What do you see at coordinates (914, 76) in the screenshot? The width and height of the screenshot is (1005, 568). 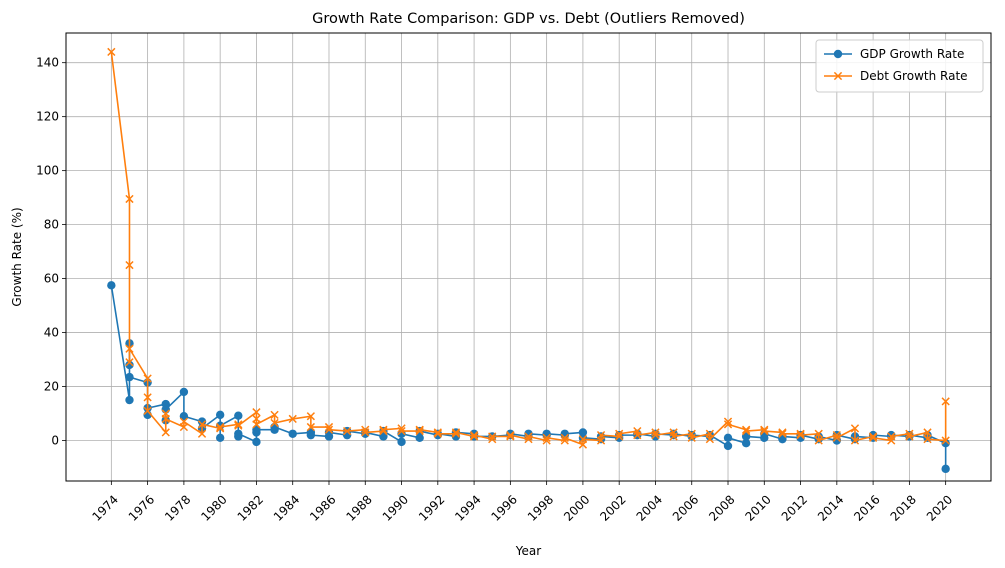 I see `legend-label: Debt Growth Rate` at bounding box center [914, 76].